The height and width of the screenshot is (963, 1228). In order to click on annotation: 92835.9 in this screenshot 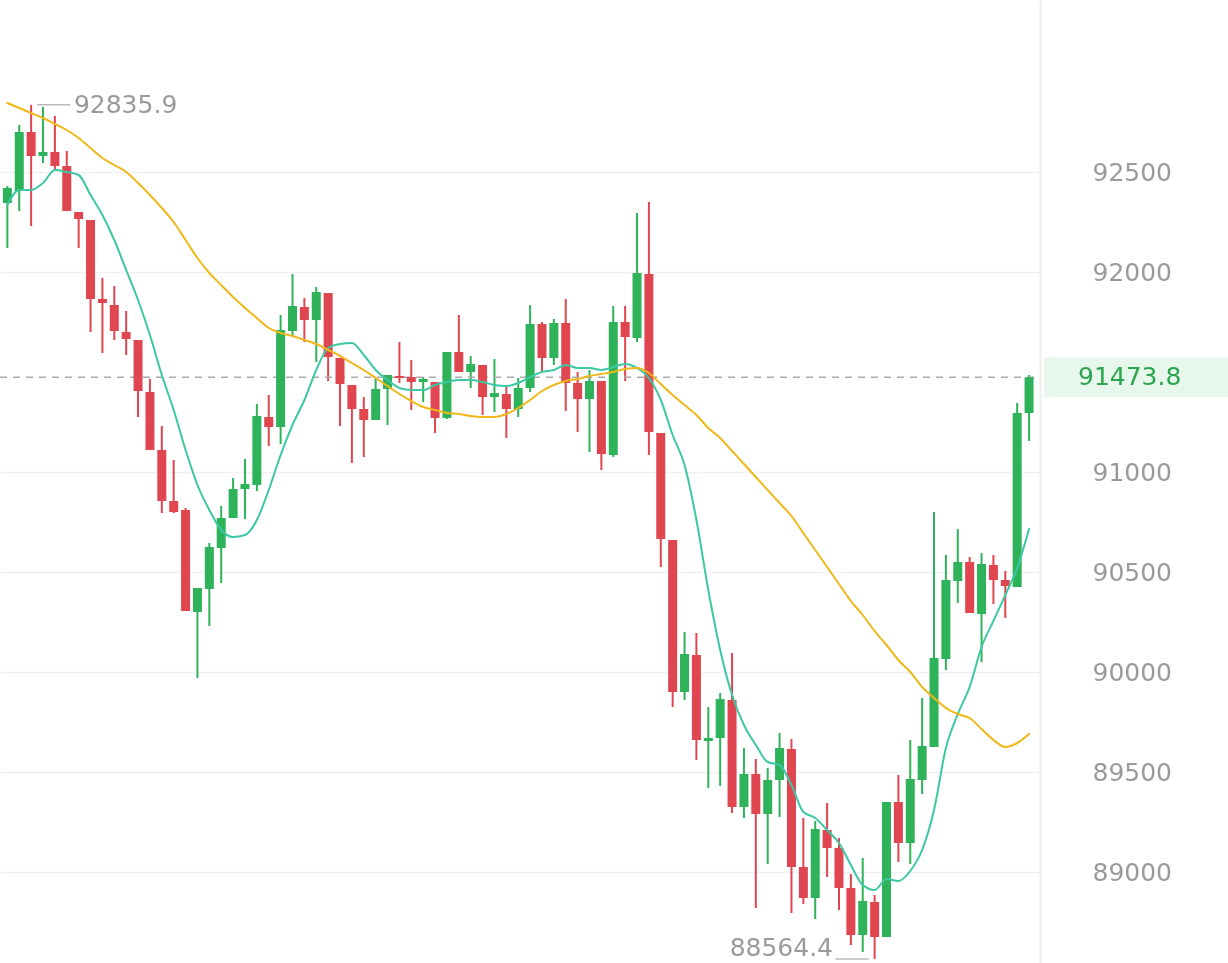, I will do `click(125, 104)`.